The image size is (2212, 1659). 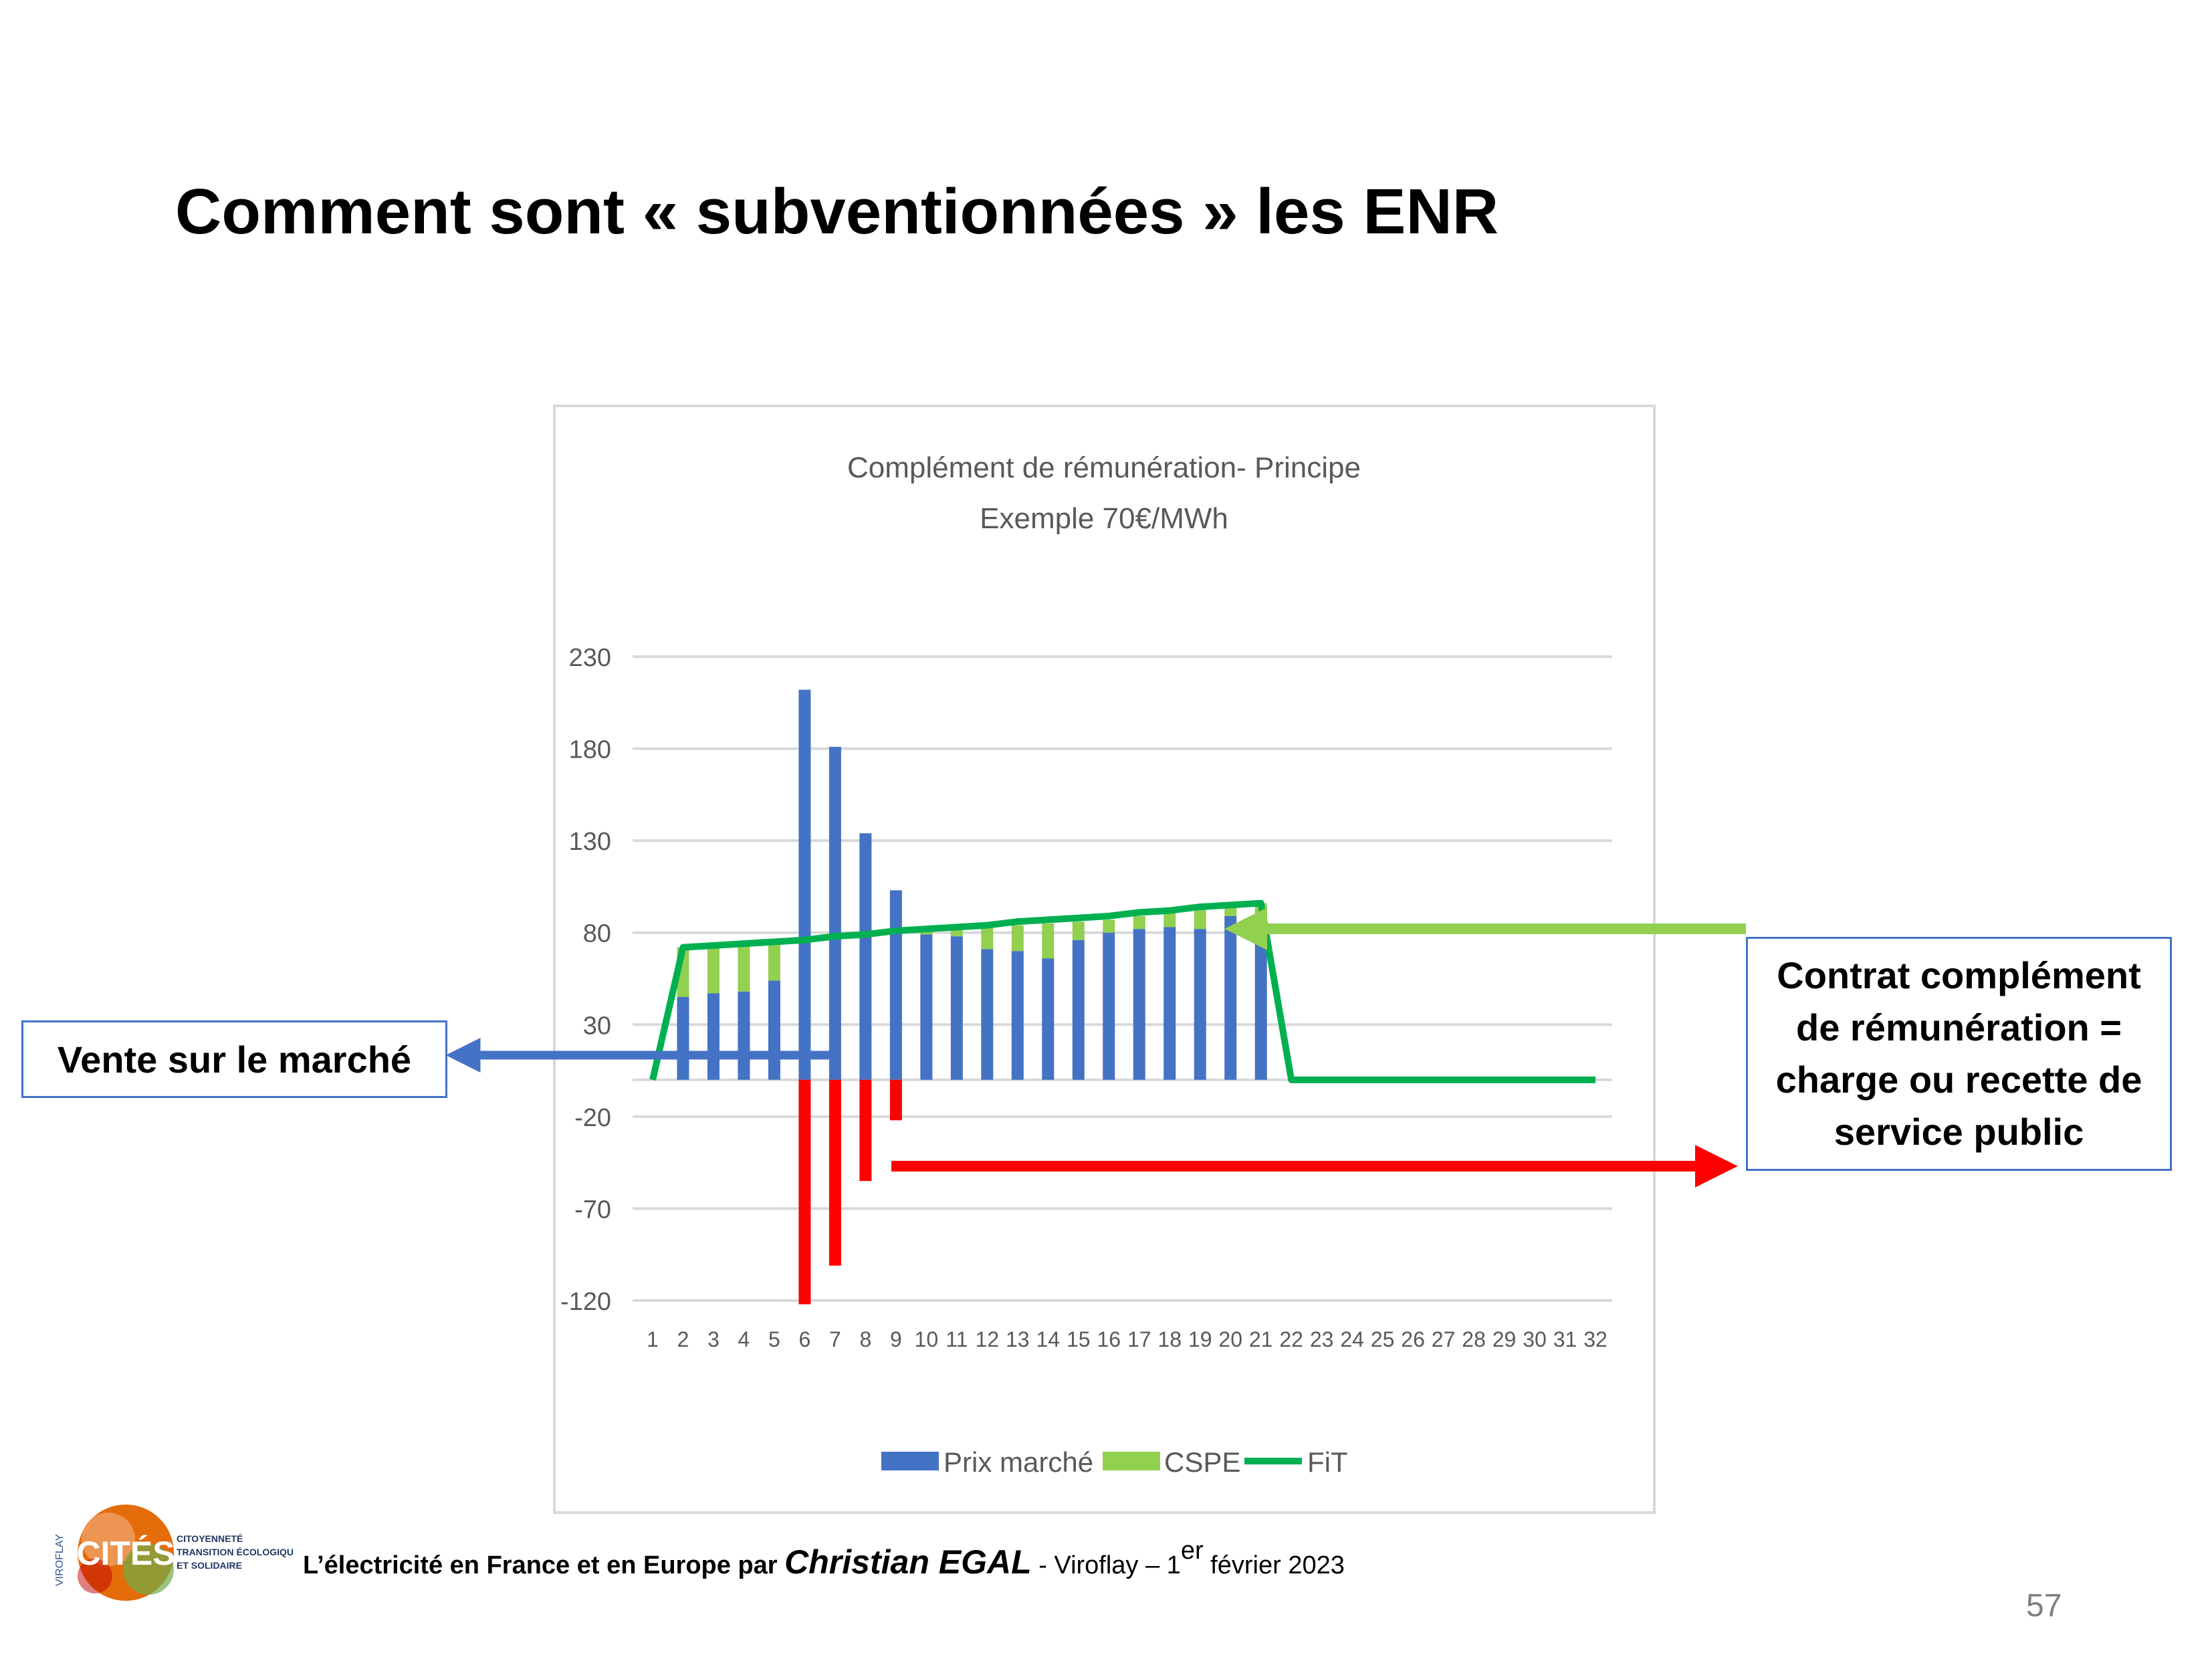 I want to click on x-tick-label: 30, so click(x=1535, y=1339).